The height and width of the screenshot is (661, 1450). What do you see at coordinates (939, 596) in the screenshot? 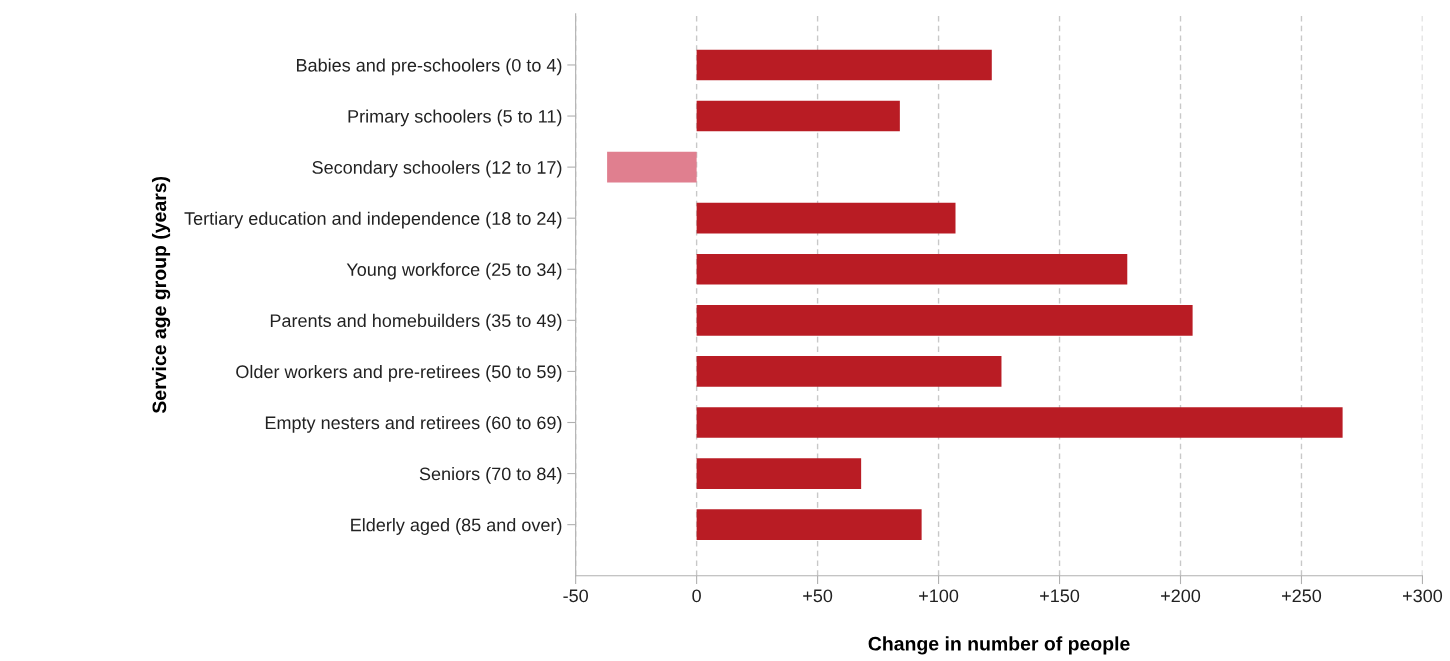
I see `x-tick-label: +100` at bounding box center [939, 596].